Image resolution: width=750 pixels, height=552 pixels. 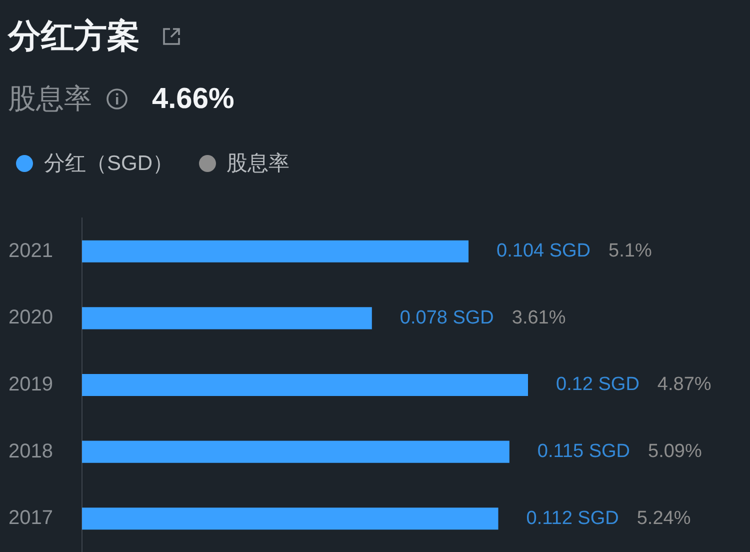 What do you see at coordinates (30, 317) in the screenshot?
I see `y-tick-label: 2020` at bounding box center [30, 317].